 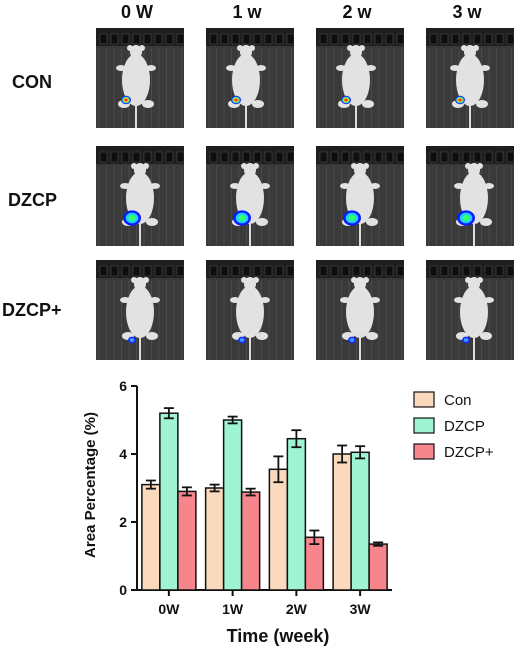 I want to click on column-label-3w: 3 w, so click(x=467, y=12).